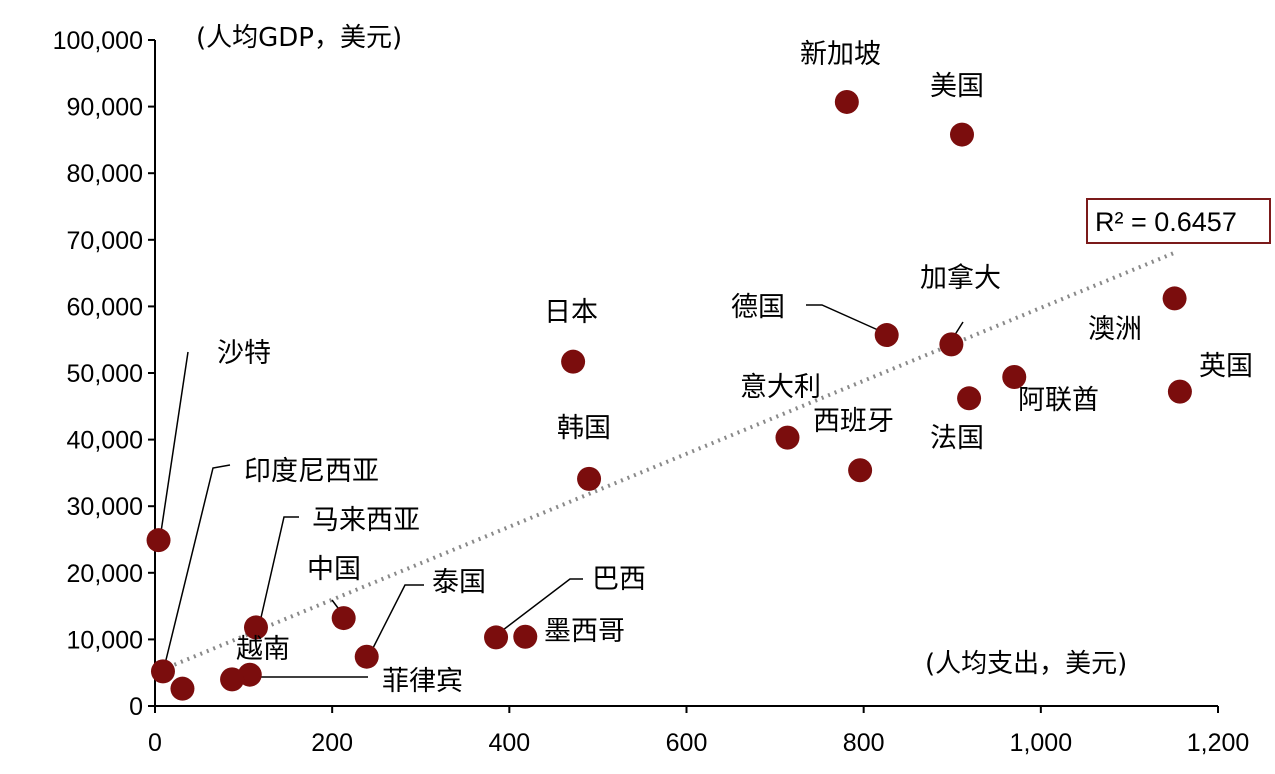 The height and width of the screenshot is (774, 1275). What do you see at coordinates (864, 743) in the screenshot?
I see `x-tick-label: 800` at bounding box center [864, 743].